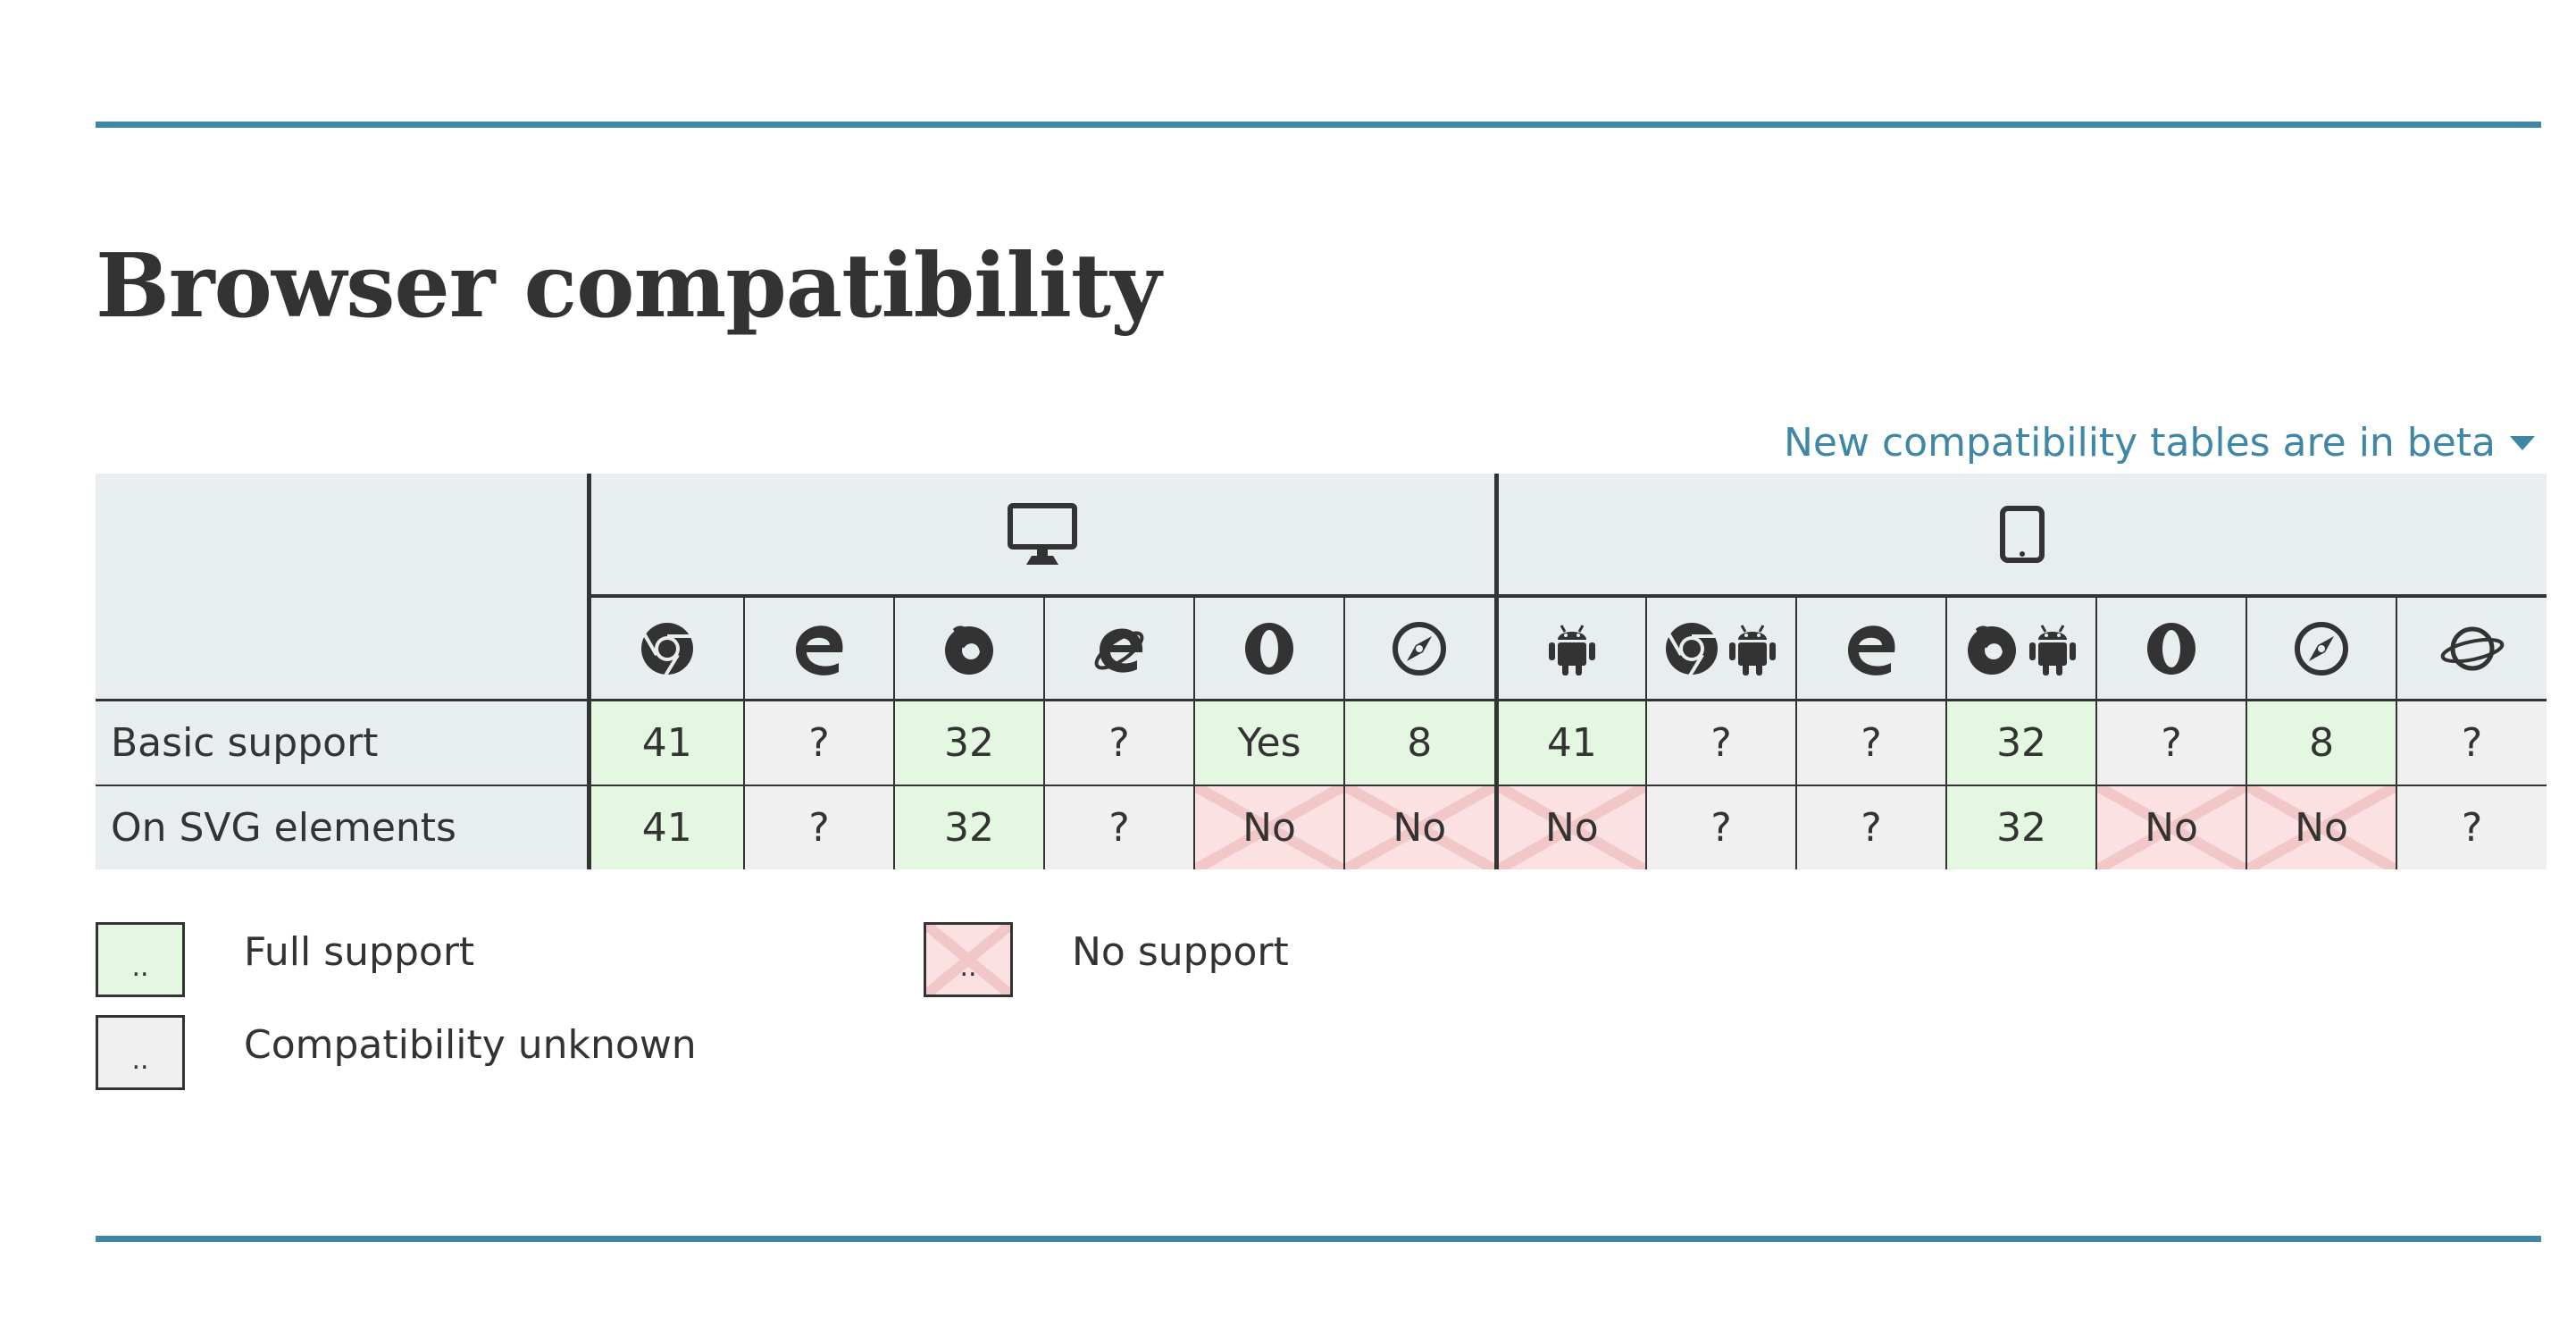  What do you see at coordinates (471, 1045) in the screenshot?
I see `legend-label-unknown: Compatibility unknown` at bounding box center [471, 1045].